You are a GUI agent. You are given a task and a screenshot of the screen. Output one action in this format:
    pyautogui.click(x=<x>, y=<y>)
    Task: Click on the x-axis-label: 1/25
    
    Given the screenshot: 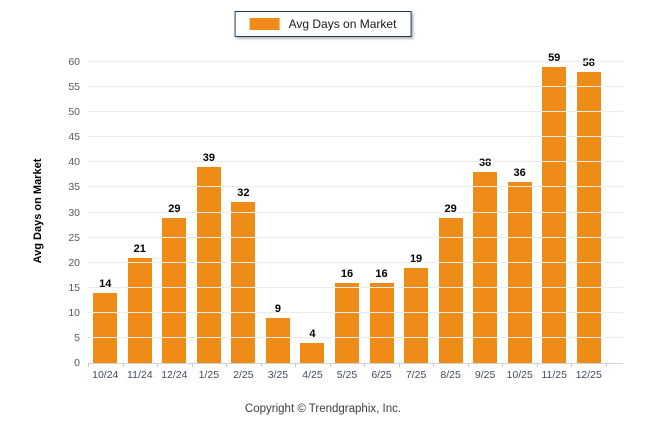 What is the action you would take?
    pyautogui.click(x=209, y=375)
    